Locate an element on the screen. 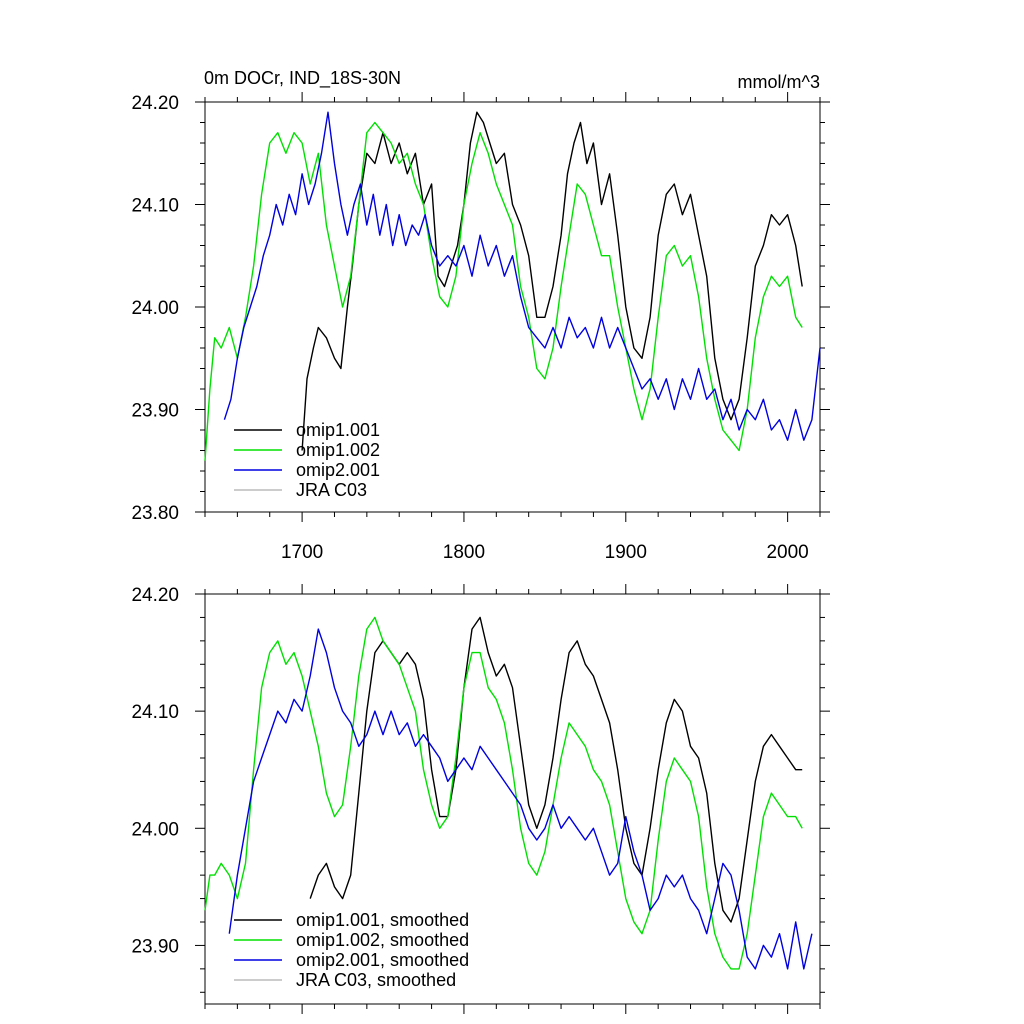  top-chart-units: mmol/m^3 is located at coordinates (779, 82).